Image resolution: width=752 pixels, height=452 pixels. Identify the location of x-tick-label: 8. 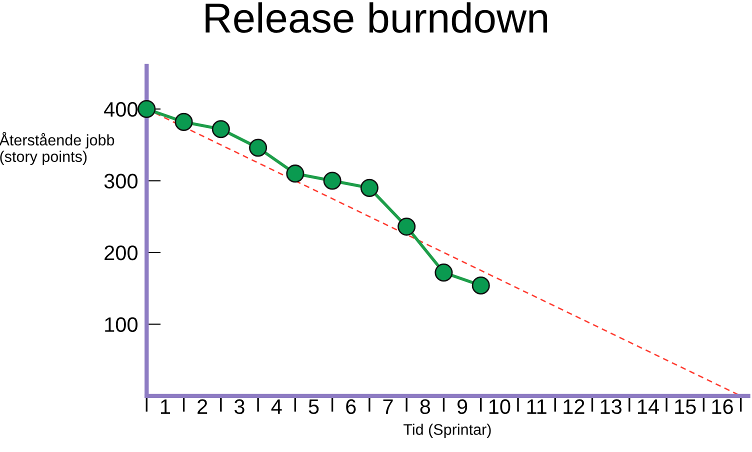
(425, 406).